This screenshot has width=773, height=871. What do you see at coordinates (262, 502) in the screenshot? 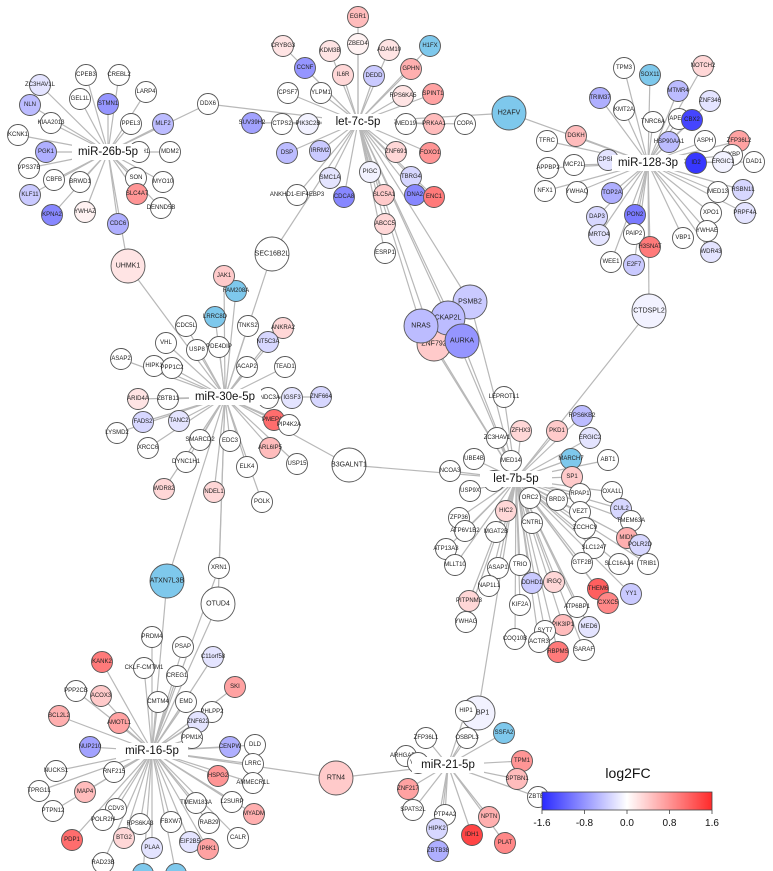
I see `gene-node: POLK` at bounding box center [262, 502].